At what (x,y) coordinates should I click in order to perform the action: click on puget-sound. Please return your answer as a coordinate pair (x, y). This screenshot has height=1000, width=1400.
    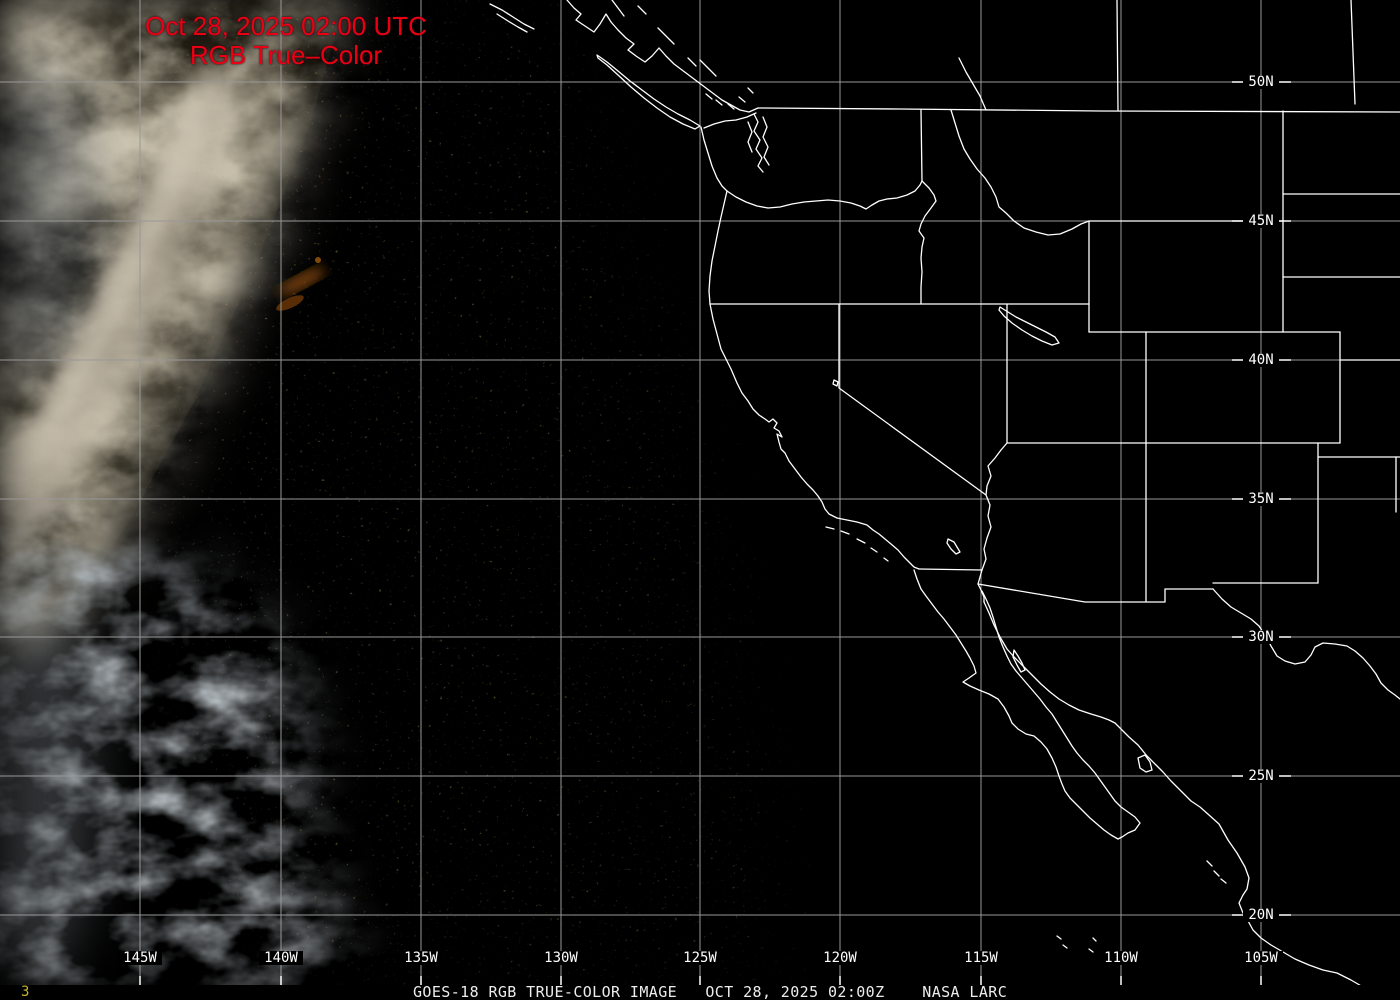
    Looking at the image, I should click on (758, 143).